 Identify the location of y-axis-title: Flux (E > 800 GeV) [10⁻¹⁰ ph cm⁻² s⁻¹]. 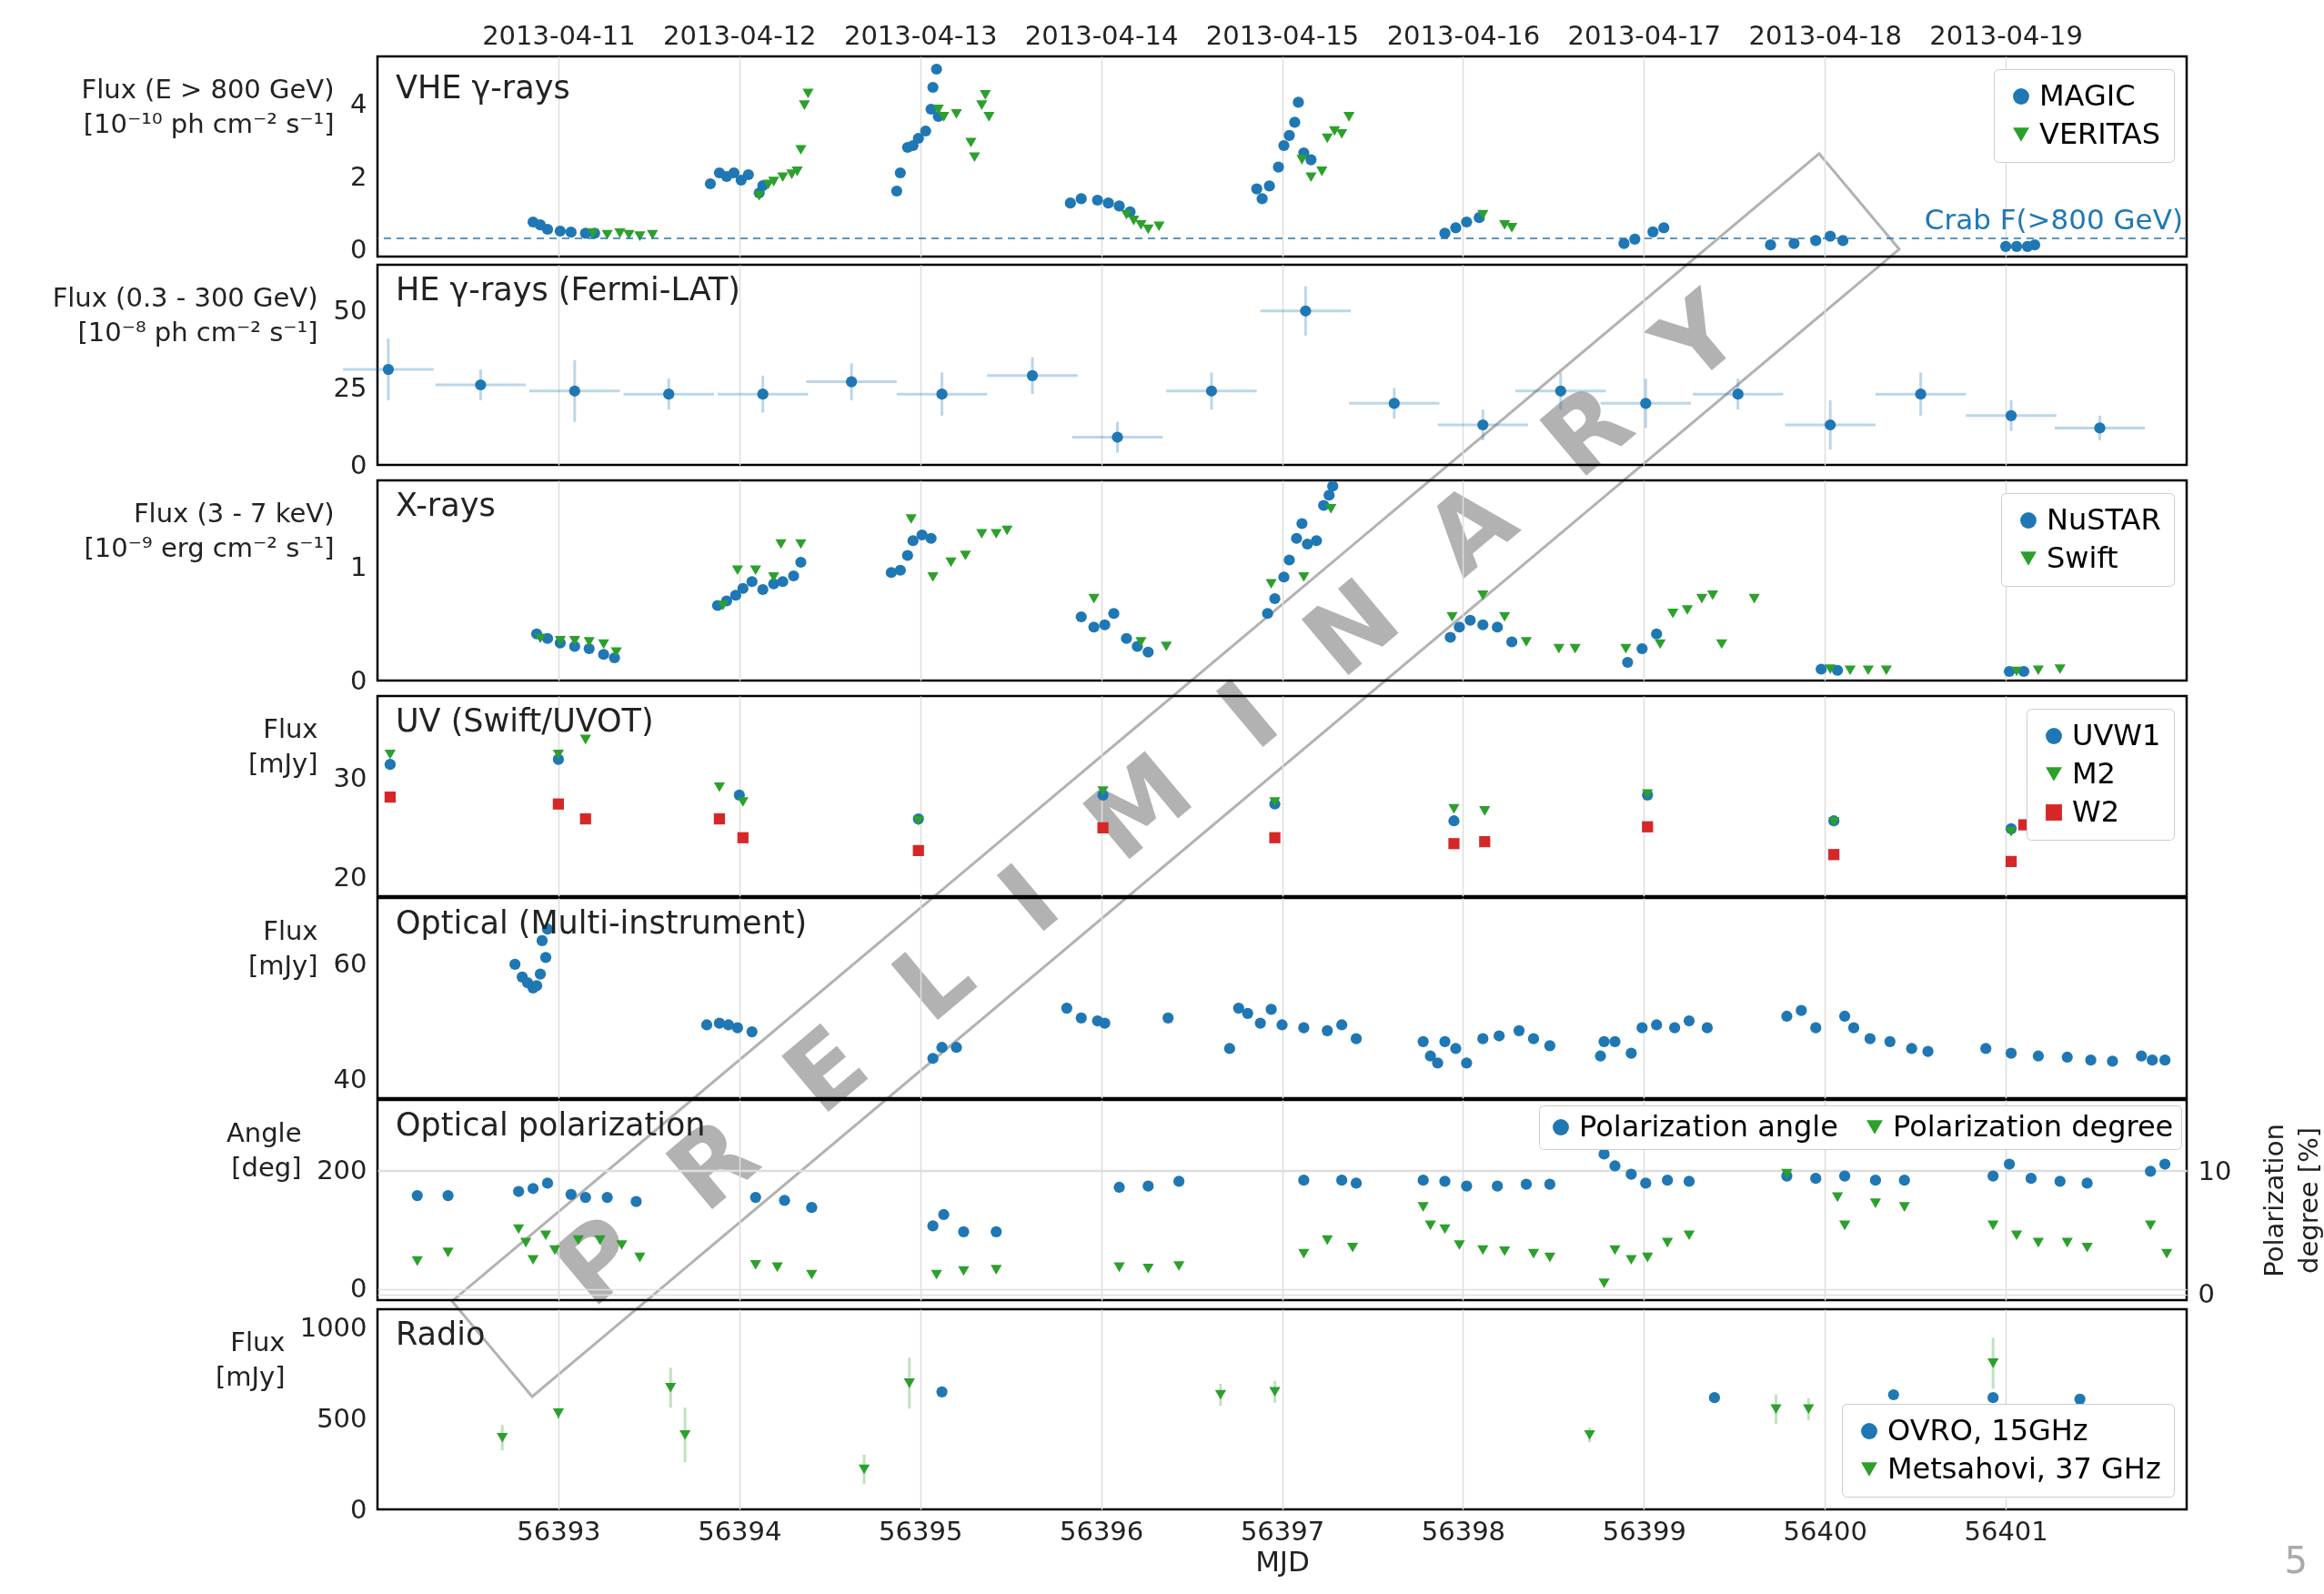
(208, 106).